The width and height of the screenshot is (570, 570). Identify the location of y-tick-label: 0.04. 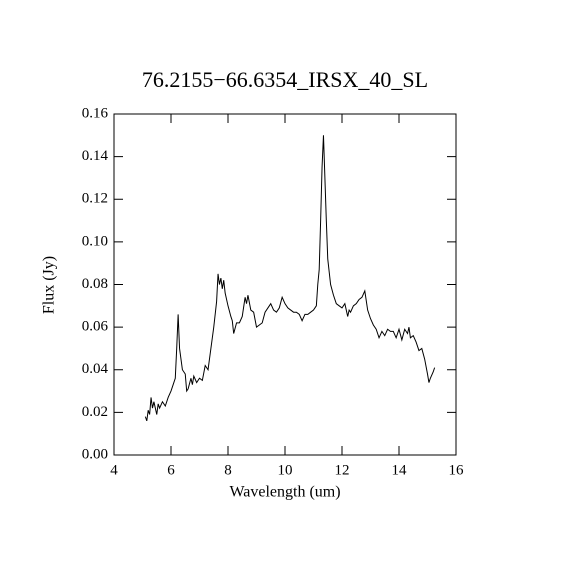
(95, 369).